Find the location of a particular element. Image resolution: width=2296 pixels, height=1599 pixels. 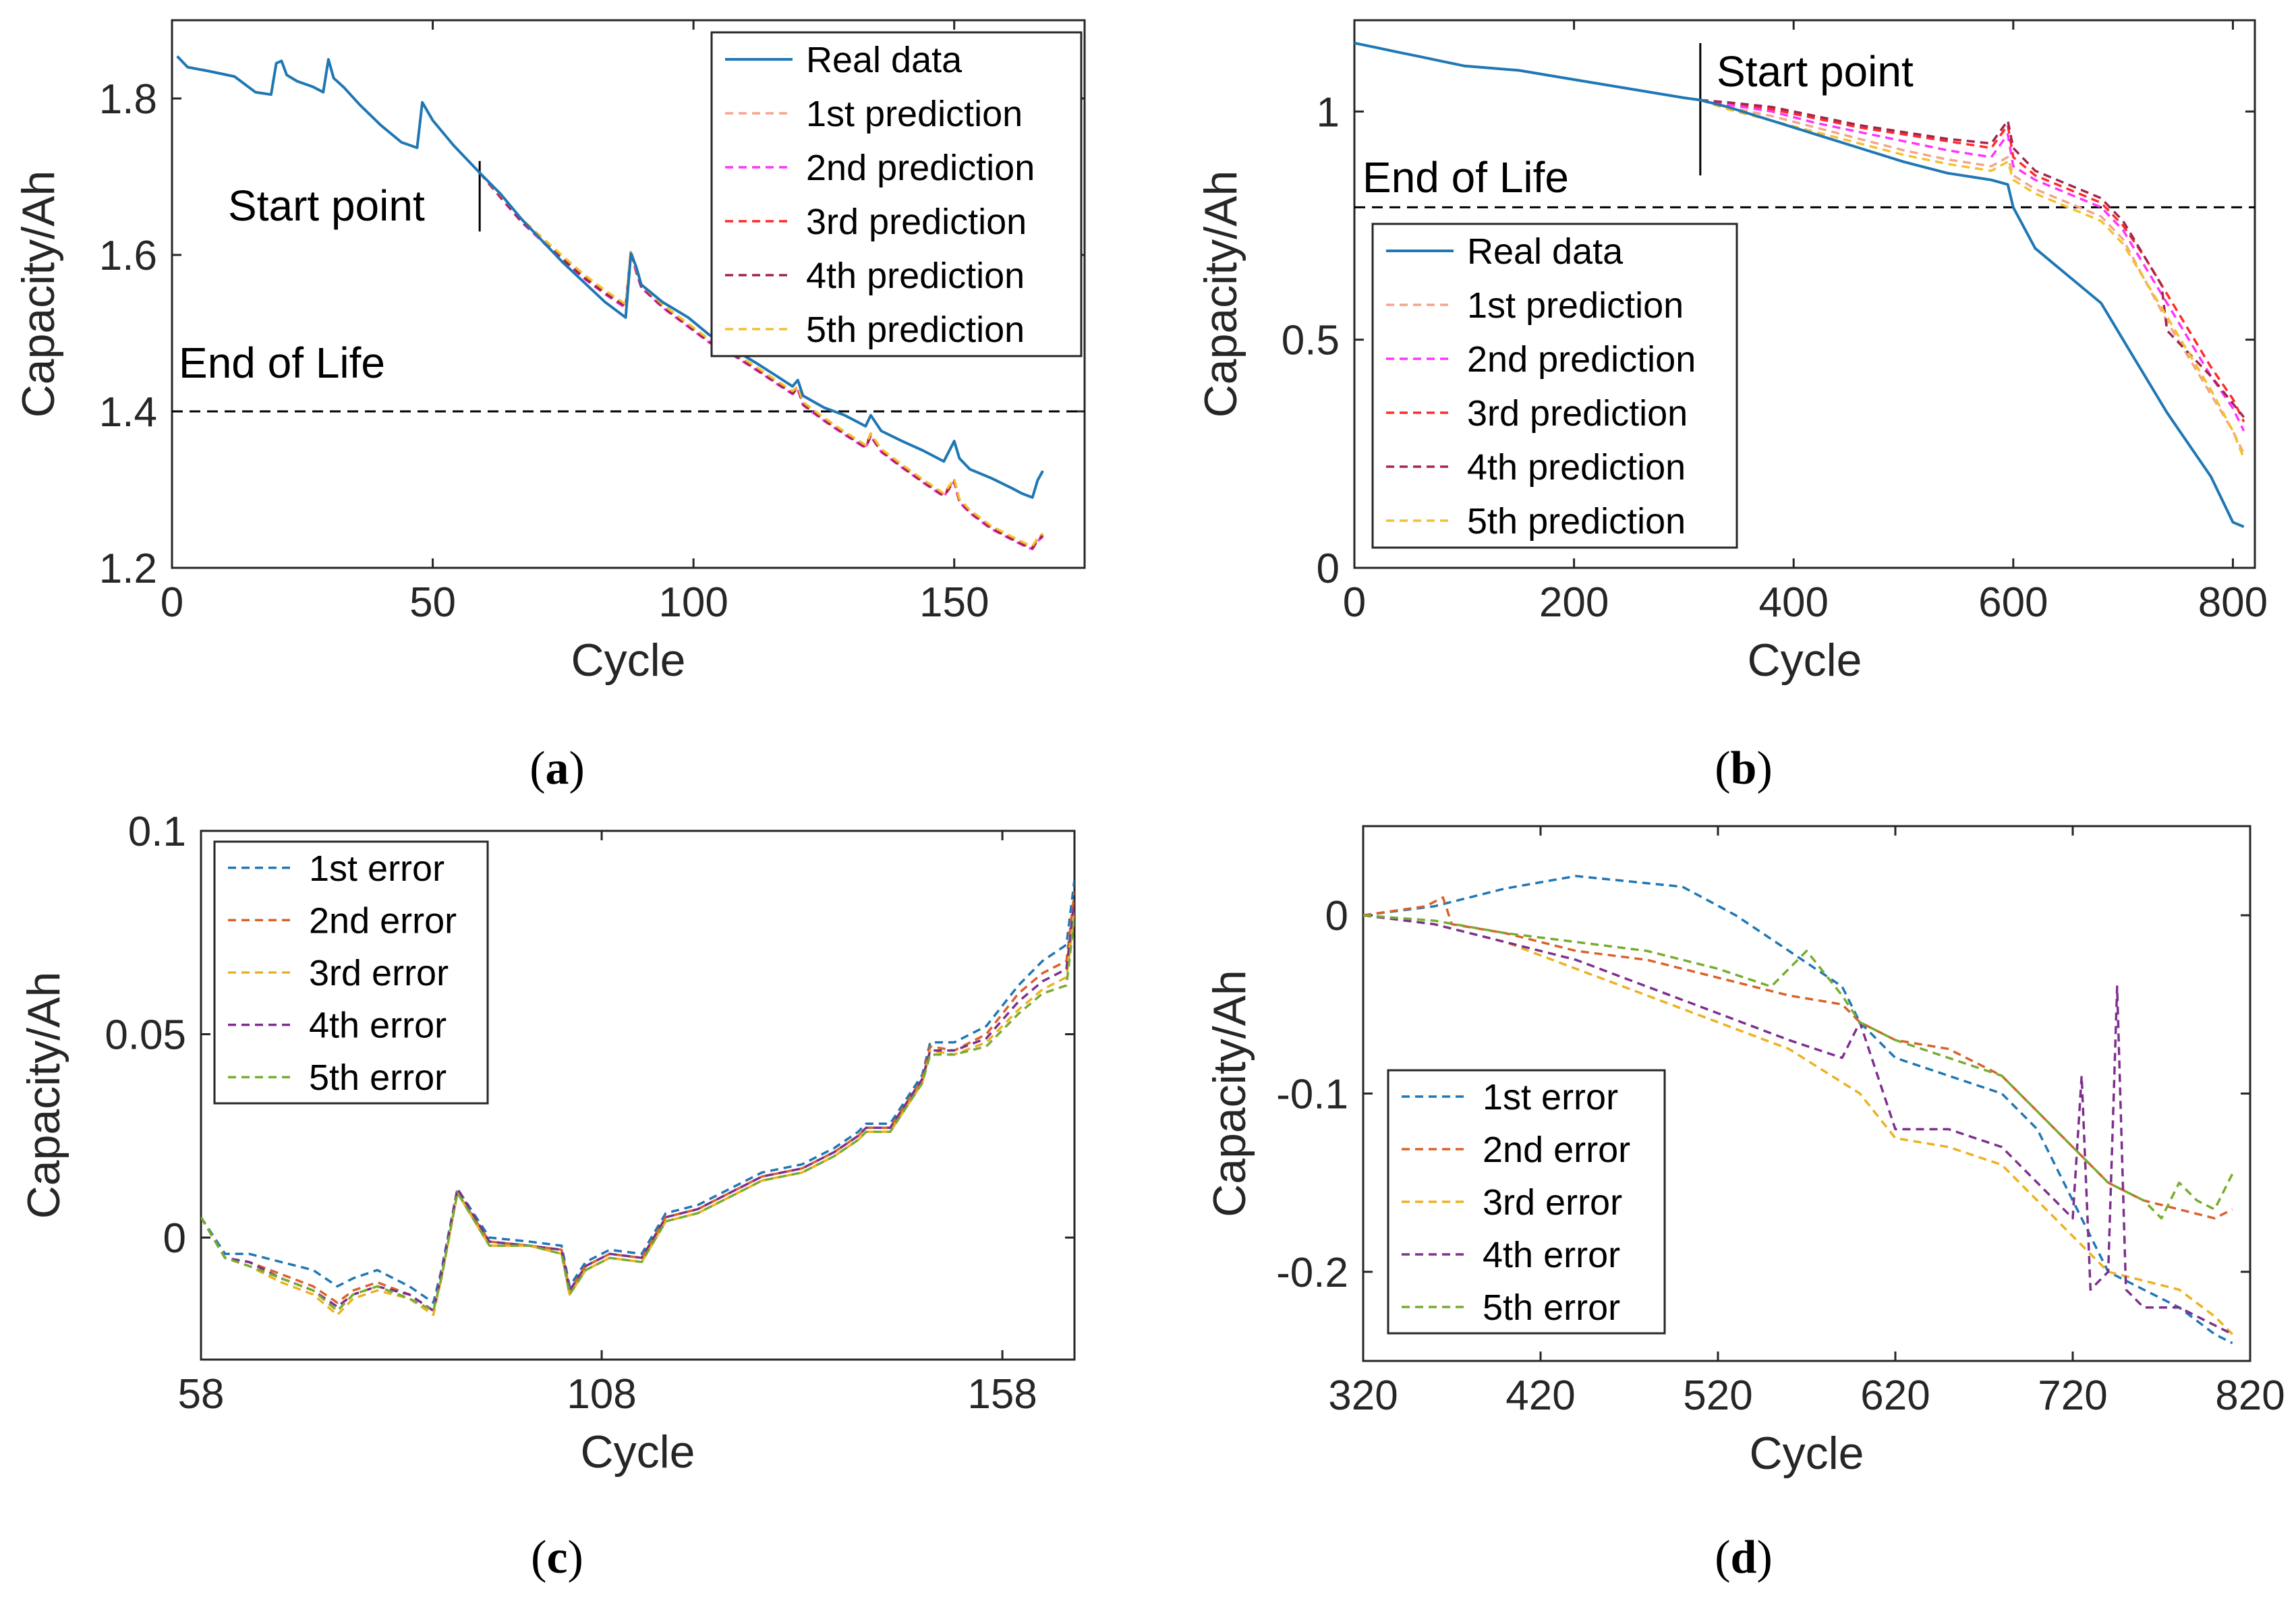

x-tick-label: 108 is located at coordinates (601, 1394).